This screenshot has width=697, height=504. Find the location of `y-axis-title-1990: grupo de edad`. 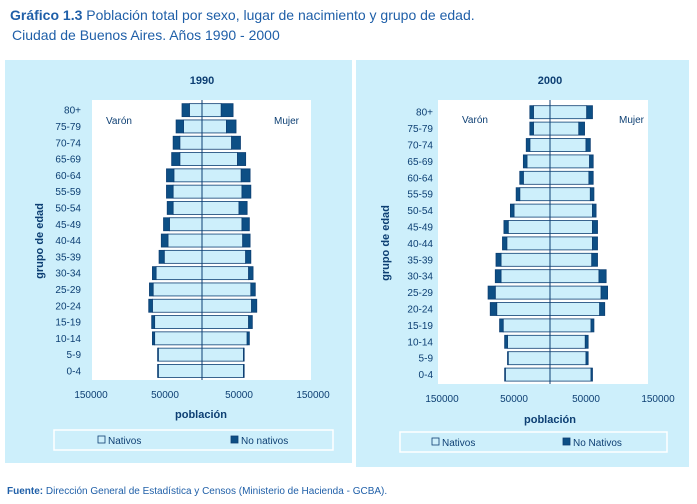

y-axis-title-1990: grupo de edad is located at coordinates (40, 241).